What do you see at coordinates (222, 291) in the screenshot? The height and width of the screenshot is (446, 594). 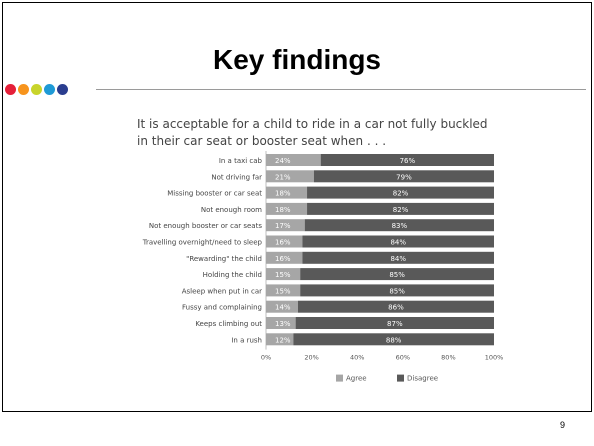 I see `category-label: Asleep when put in car` at bounding box center [222, 291].